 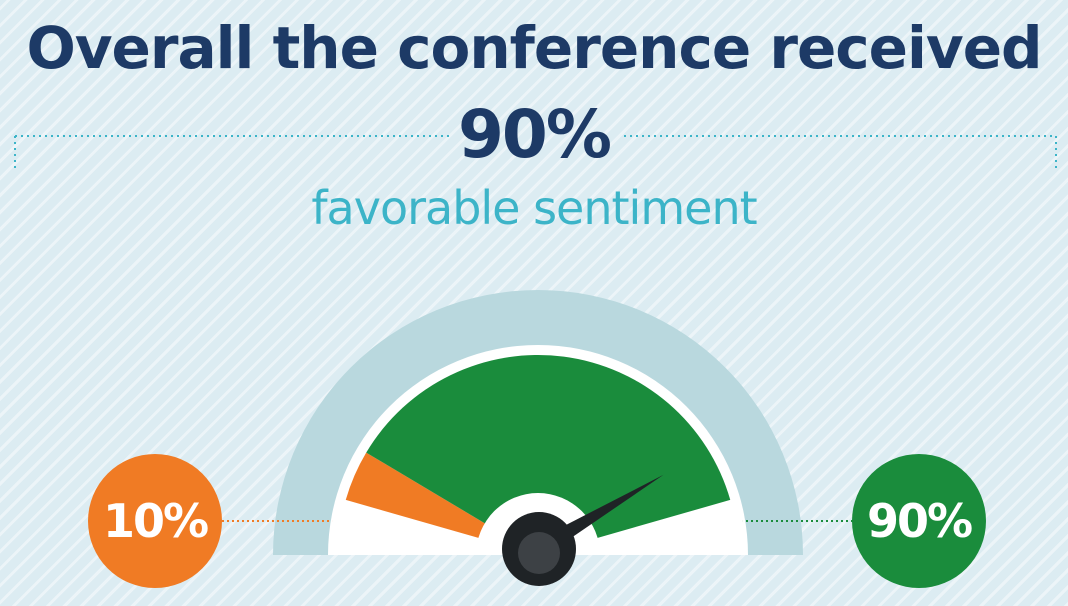 What do you see at coordinates (548, 455) in the screenshot?
I see `gauge-segment-positive` at bounding box center [548, 455].